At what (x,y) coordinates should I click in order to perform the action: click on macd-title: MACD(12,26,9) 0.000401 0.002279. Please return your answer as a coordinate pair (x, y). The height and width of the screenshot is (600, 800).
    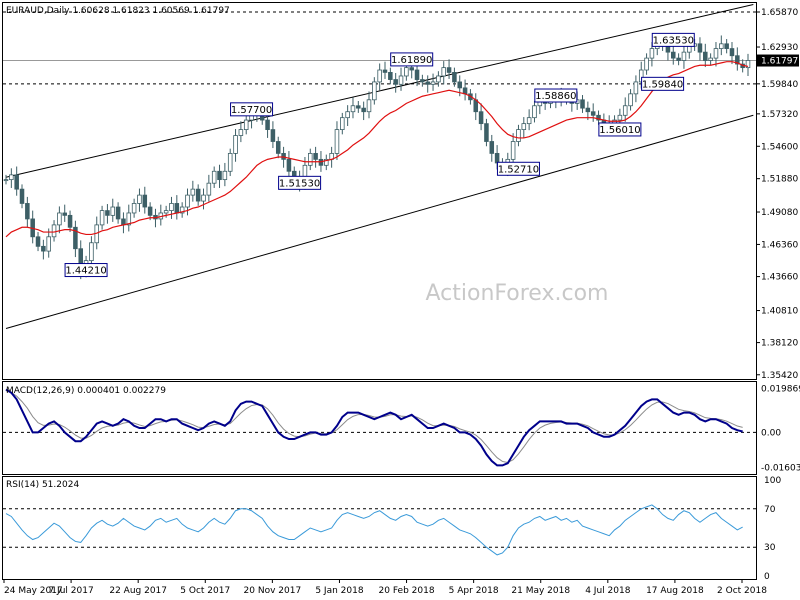
    Looking at the image, I should click on (86, 391).